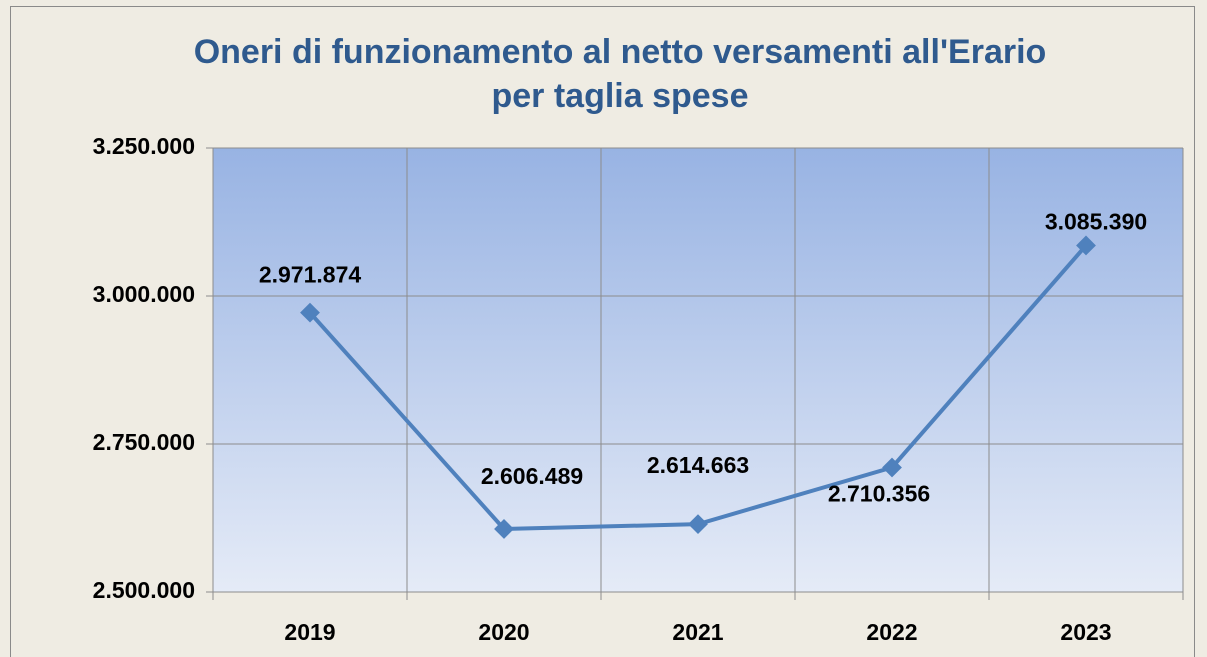 The image size is (1207, 657). What do you see at coordinates (697, 632) in the screenshot?
I see `x-tick-label: 2021` at bounding box center [697, 632].